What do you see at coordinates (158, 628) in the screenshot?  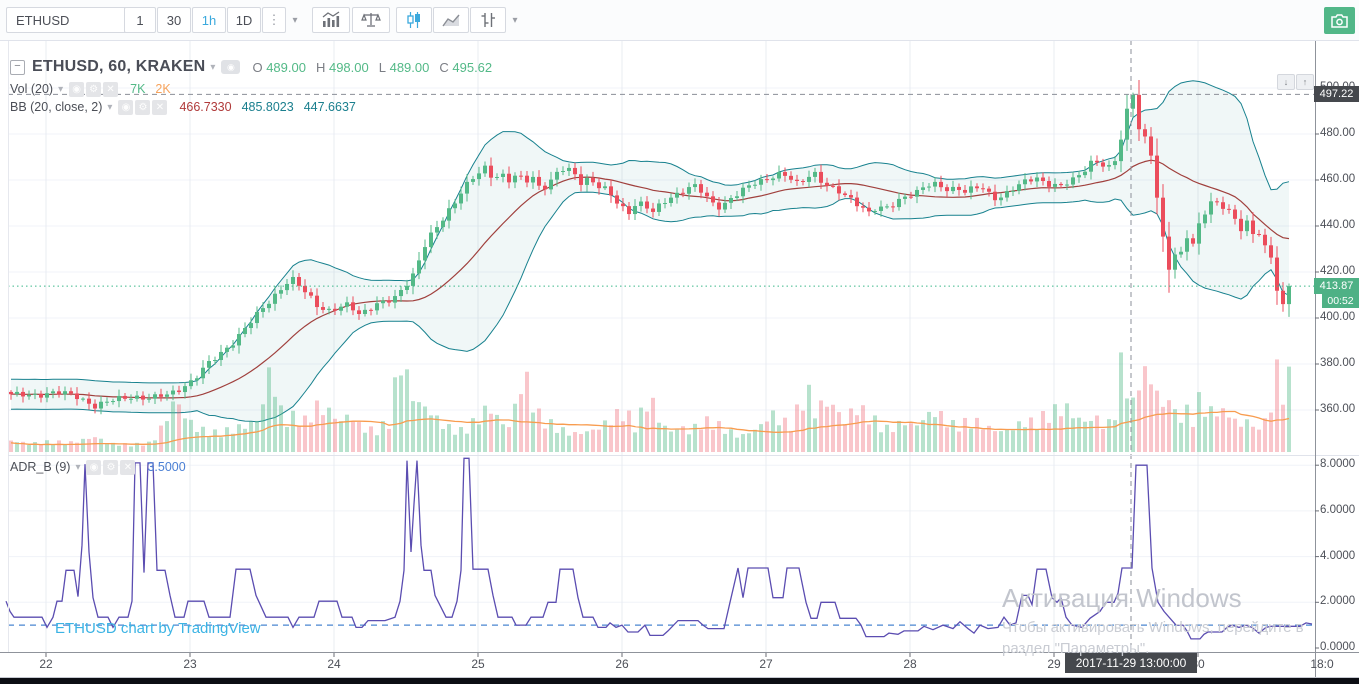 I see `tradingview-attribution-link: ETHUSD chart by TradingView` at bounding box center [158, 628].